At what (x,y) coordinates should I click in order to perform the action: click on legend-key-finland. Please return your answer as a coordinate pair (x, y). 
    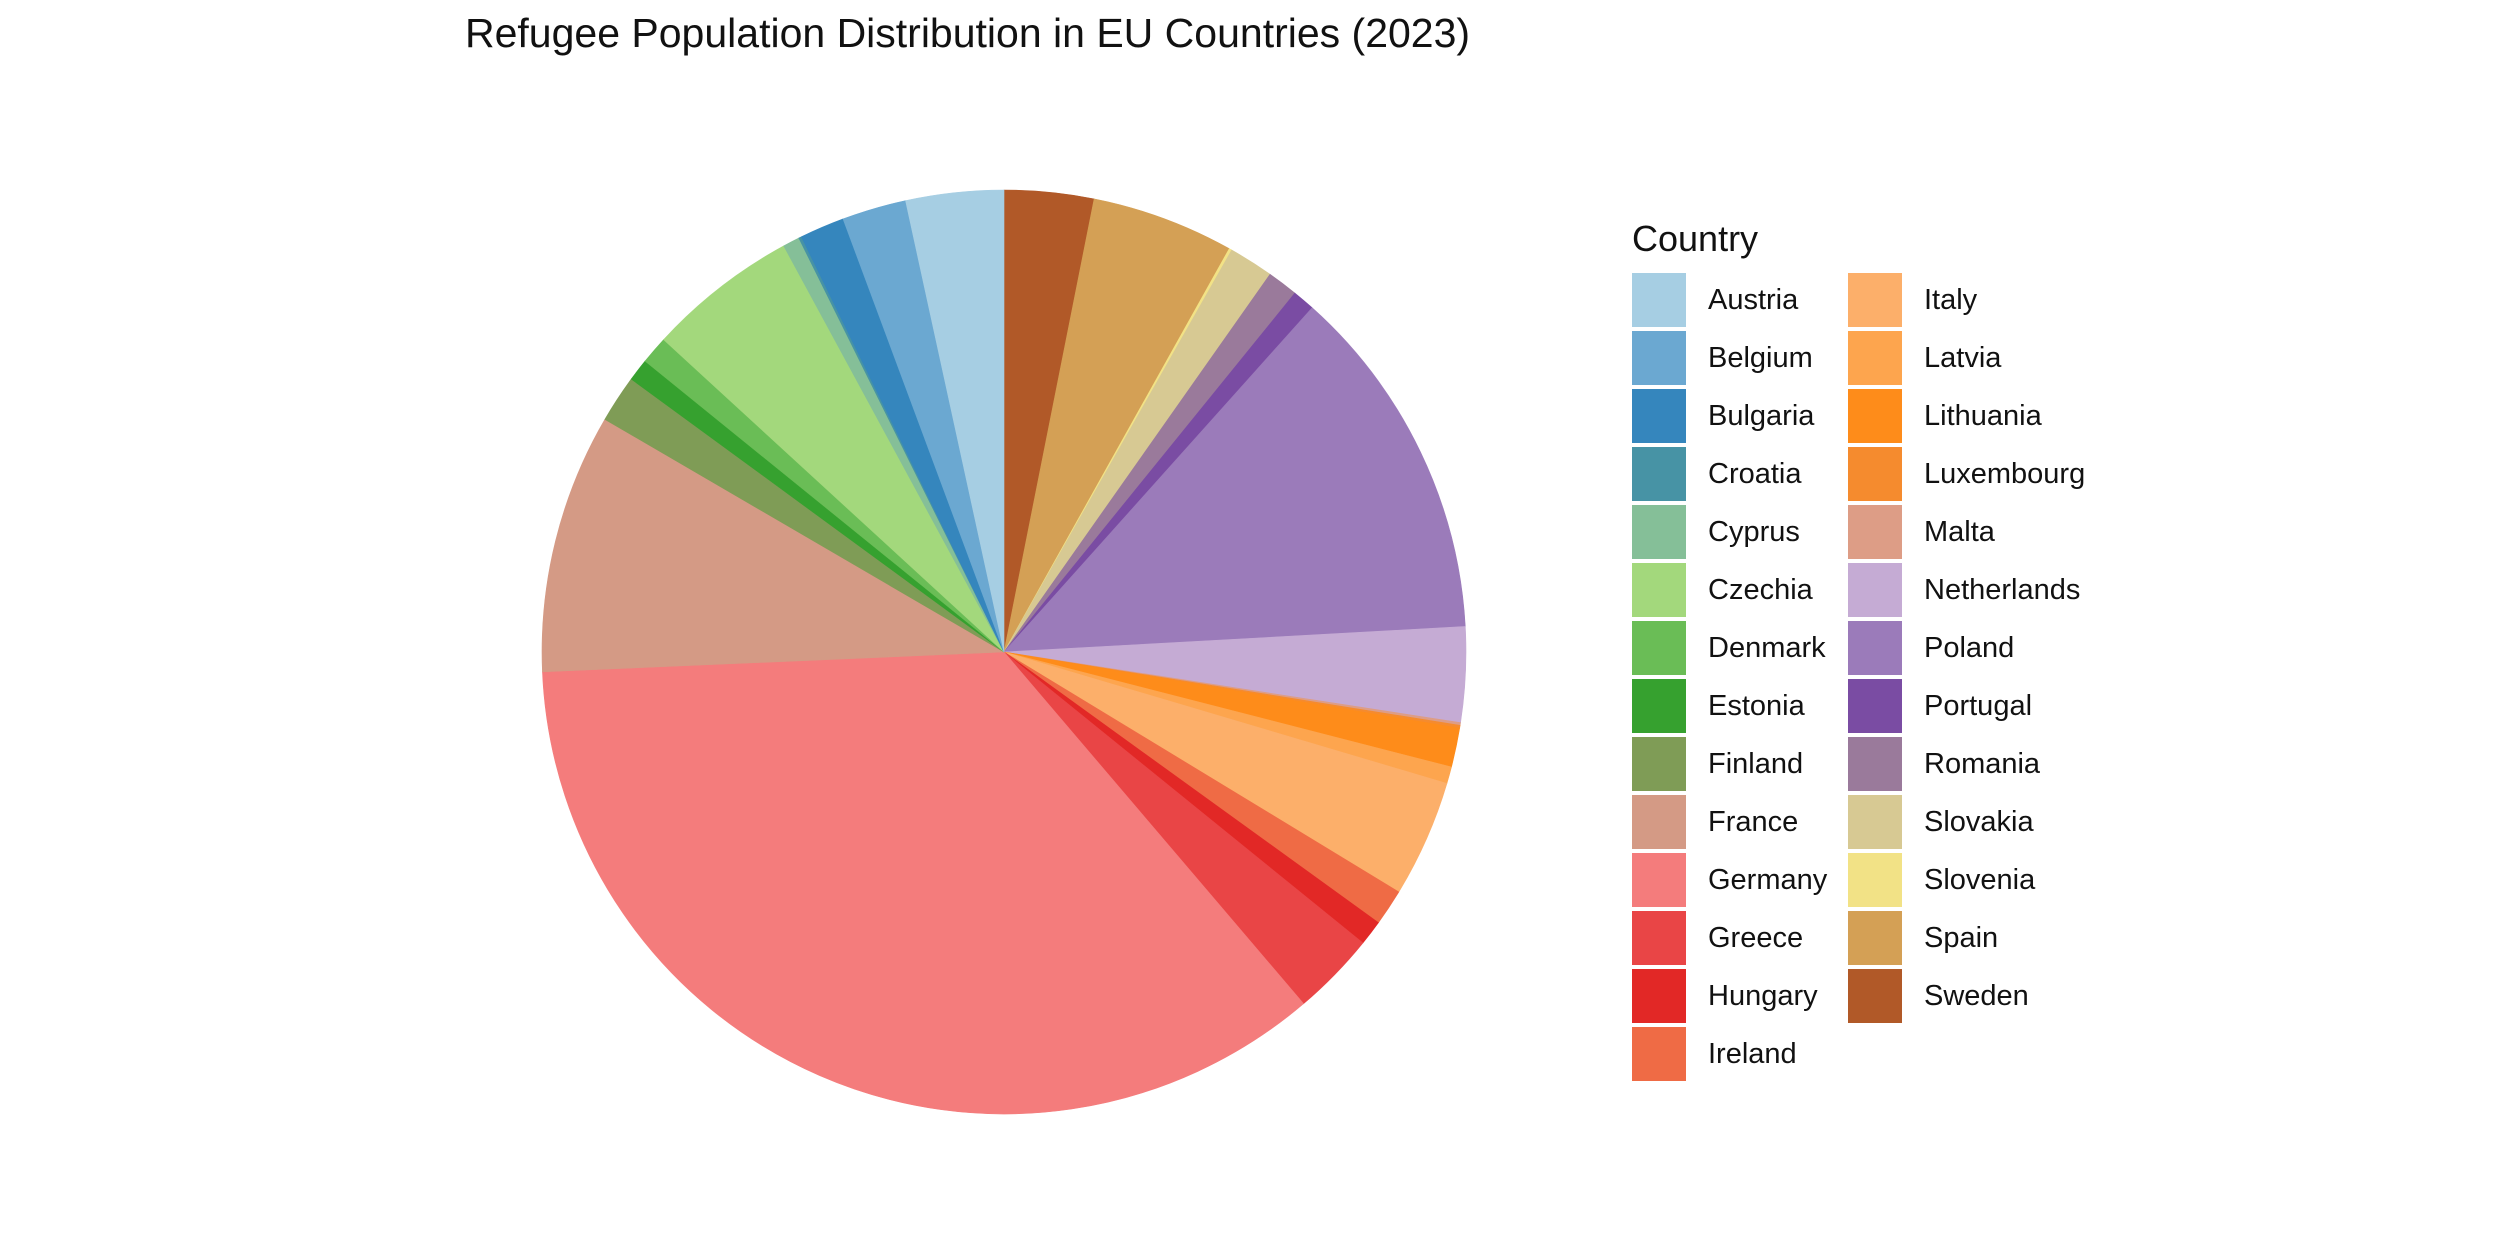
    Looking at the image, I should click on (1659, 764).